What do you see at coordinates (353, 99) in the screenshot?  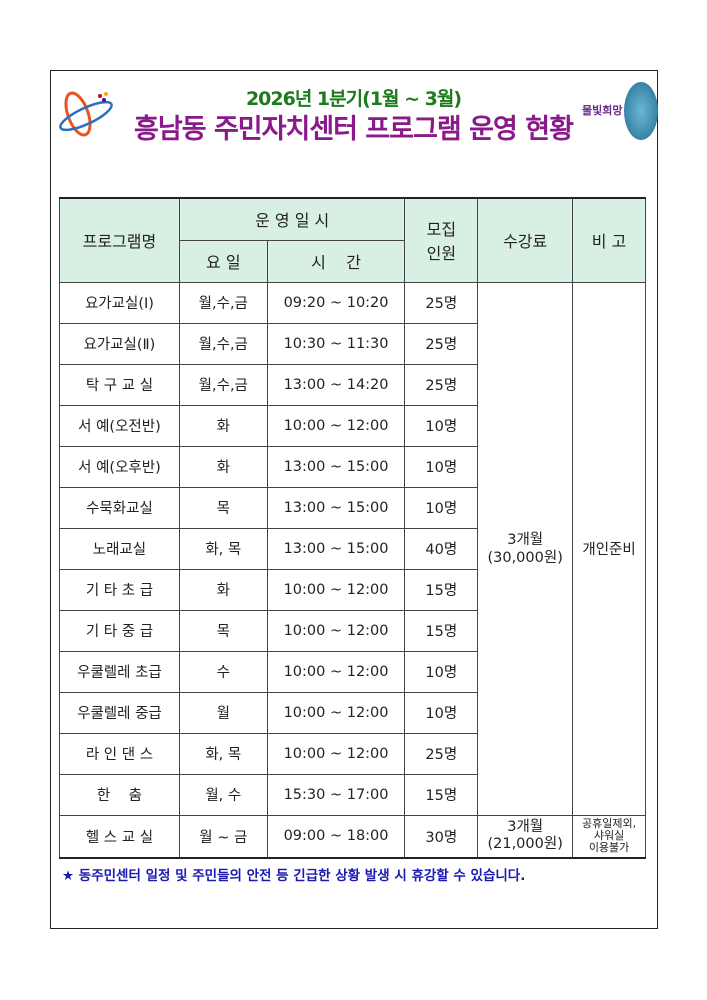 I see `page-subtitle: 2026년 1분기(1월 ~ 3월)` at bounding box center [353, 99].